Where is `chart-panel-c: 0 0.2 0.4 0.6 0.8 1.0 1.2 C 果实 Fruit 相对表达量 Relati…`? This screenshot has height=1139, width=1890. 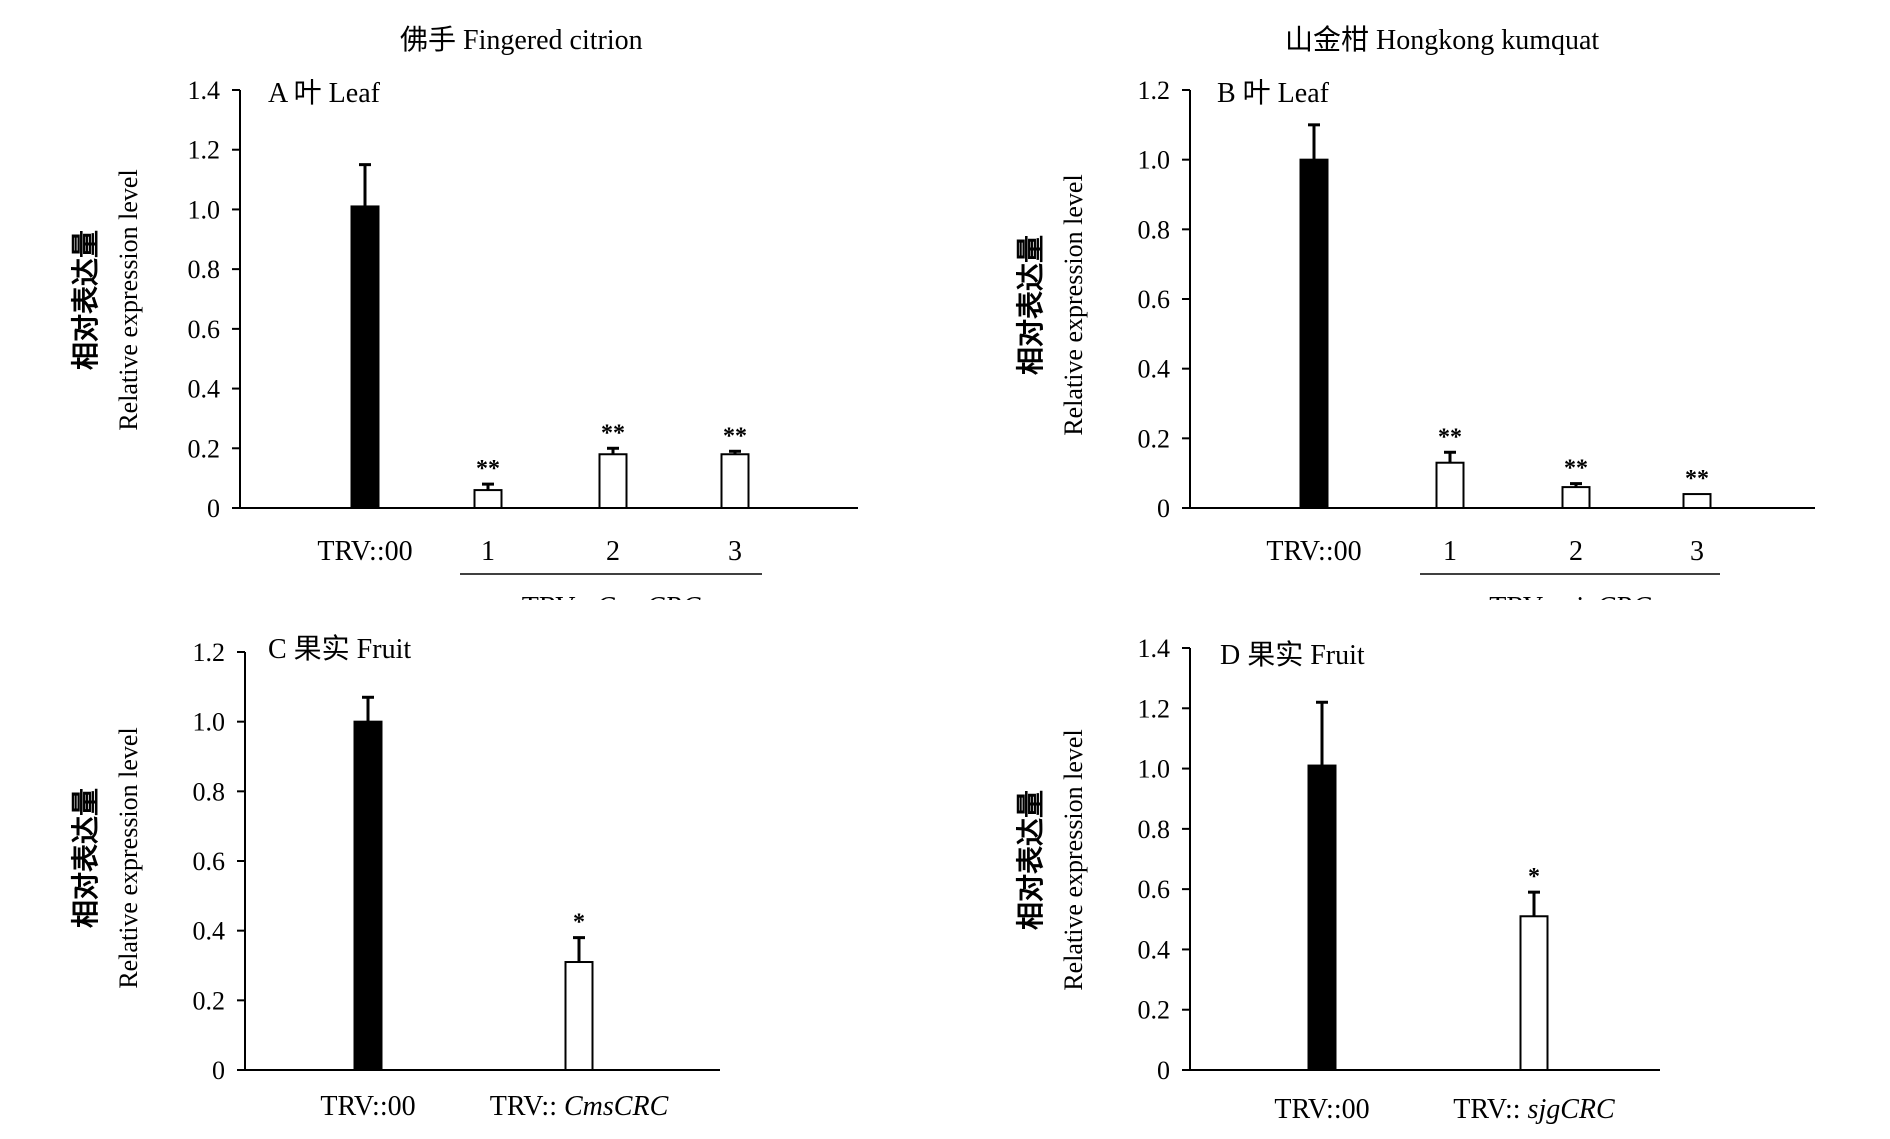
chart-panel-c: 0 0.2 0.4 0.6 0.8 1.0 1.2 C 果实 Fruit 相对表达量 Relati… is located at coordinates (395, 877).